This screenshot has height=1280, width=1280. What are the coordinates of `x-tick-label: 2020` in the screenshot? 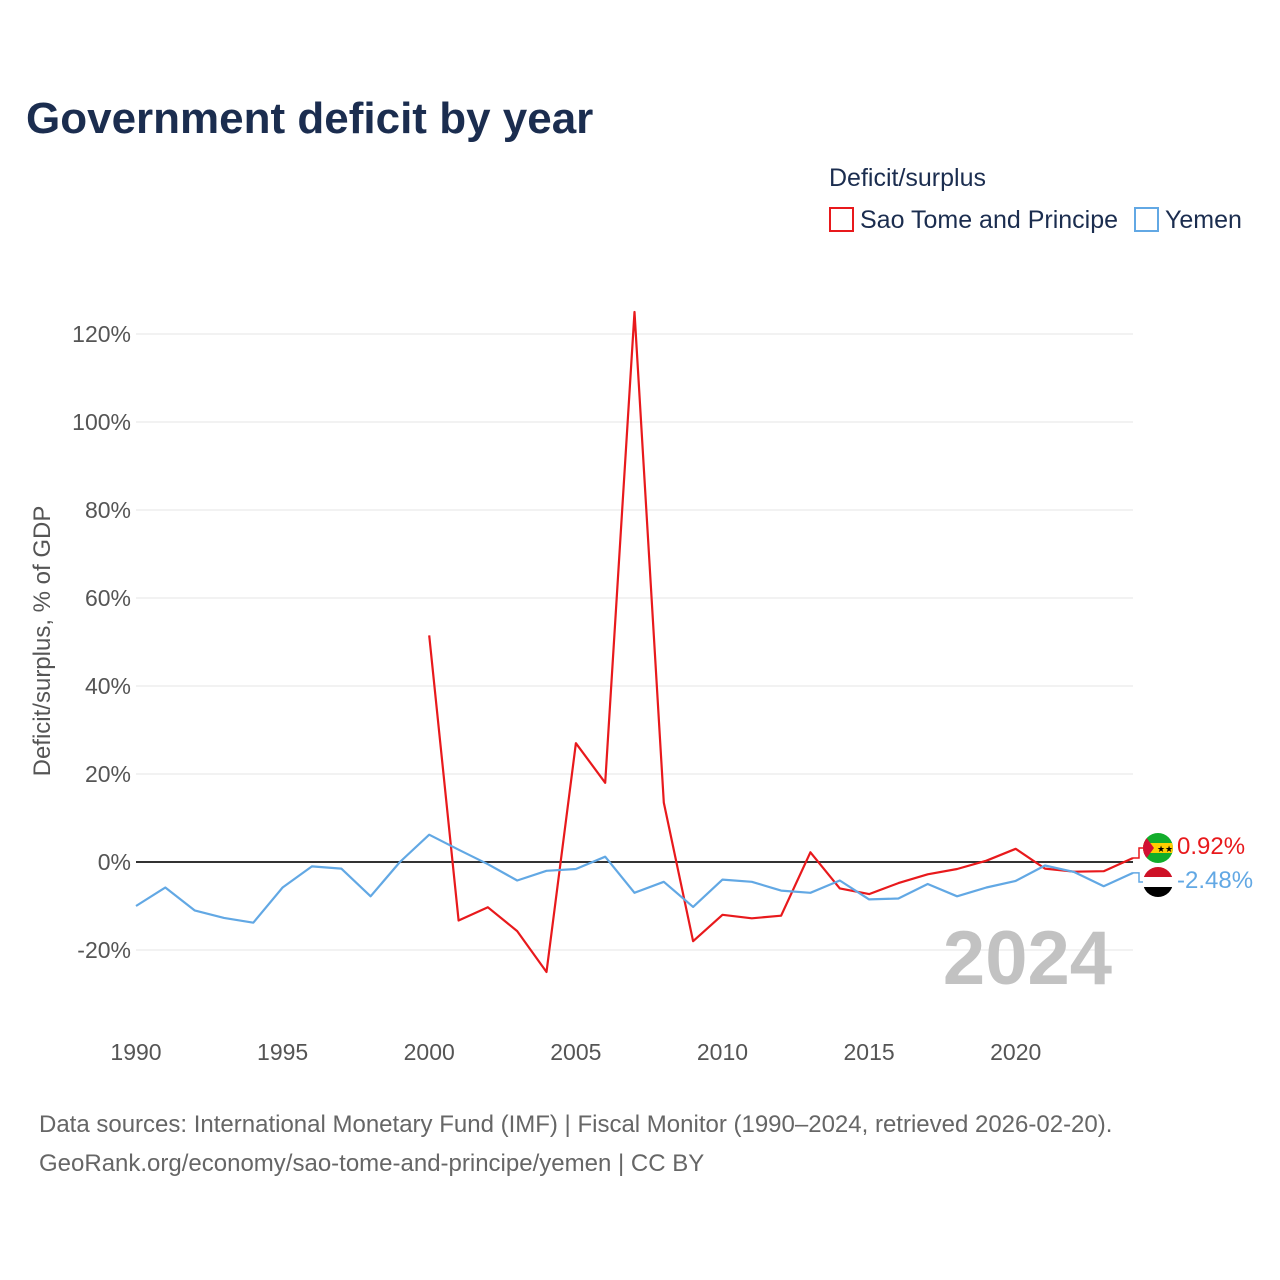 It's located at (1015, 1052).